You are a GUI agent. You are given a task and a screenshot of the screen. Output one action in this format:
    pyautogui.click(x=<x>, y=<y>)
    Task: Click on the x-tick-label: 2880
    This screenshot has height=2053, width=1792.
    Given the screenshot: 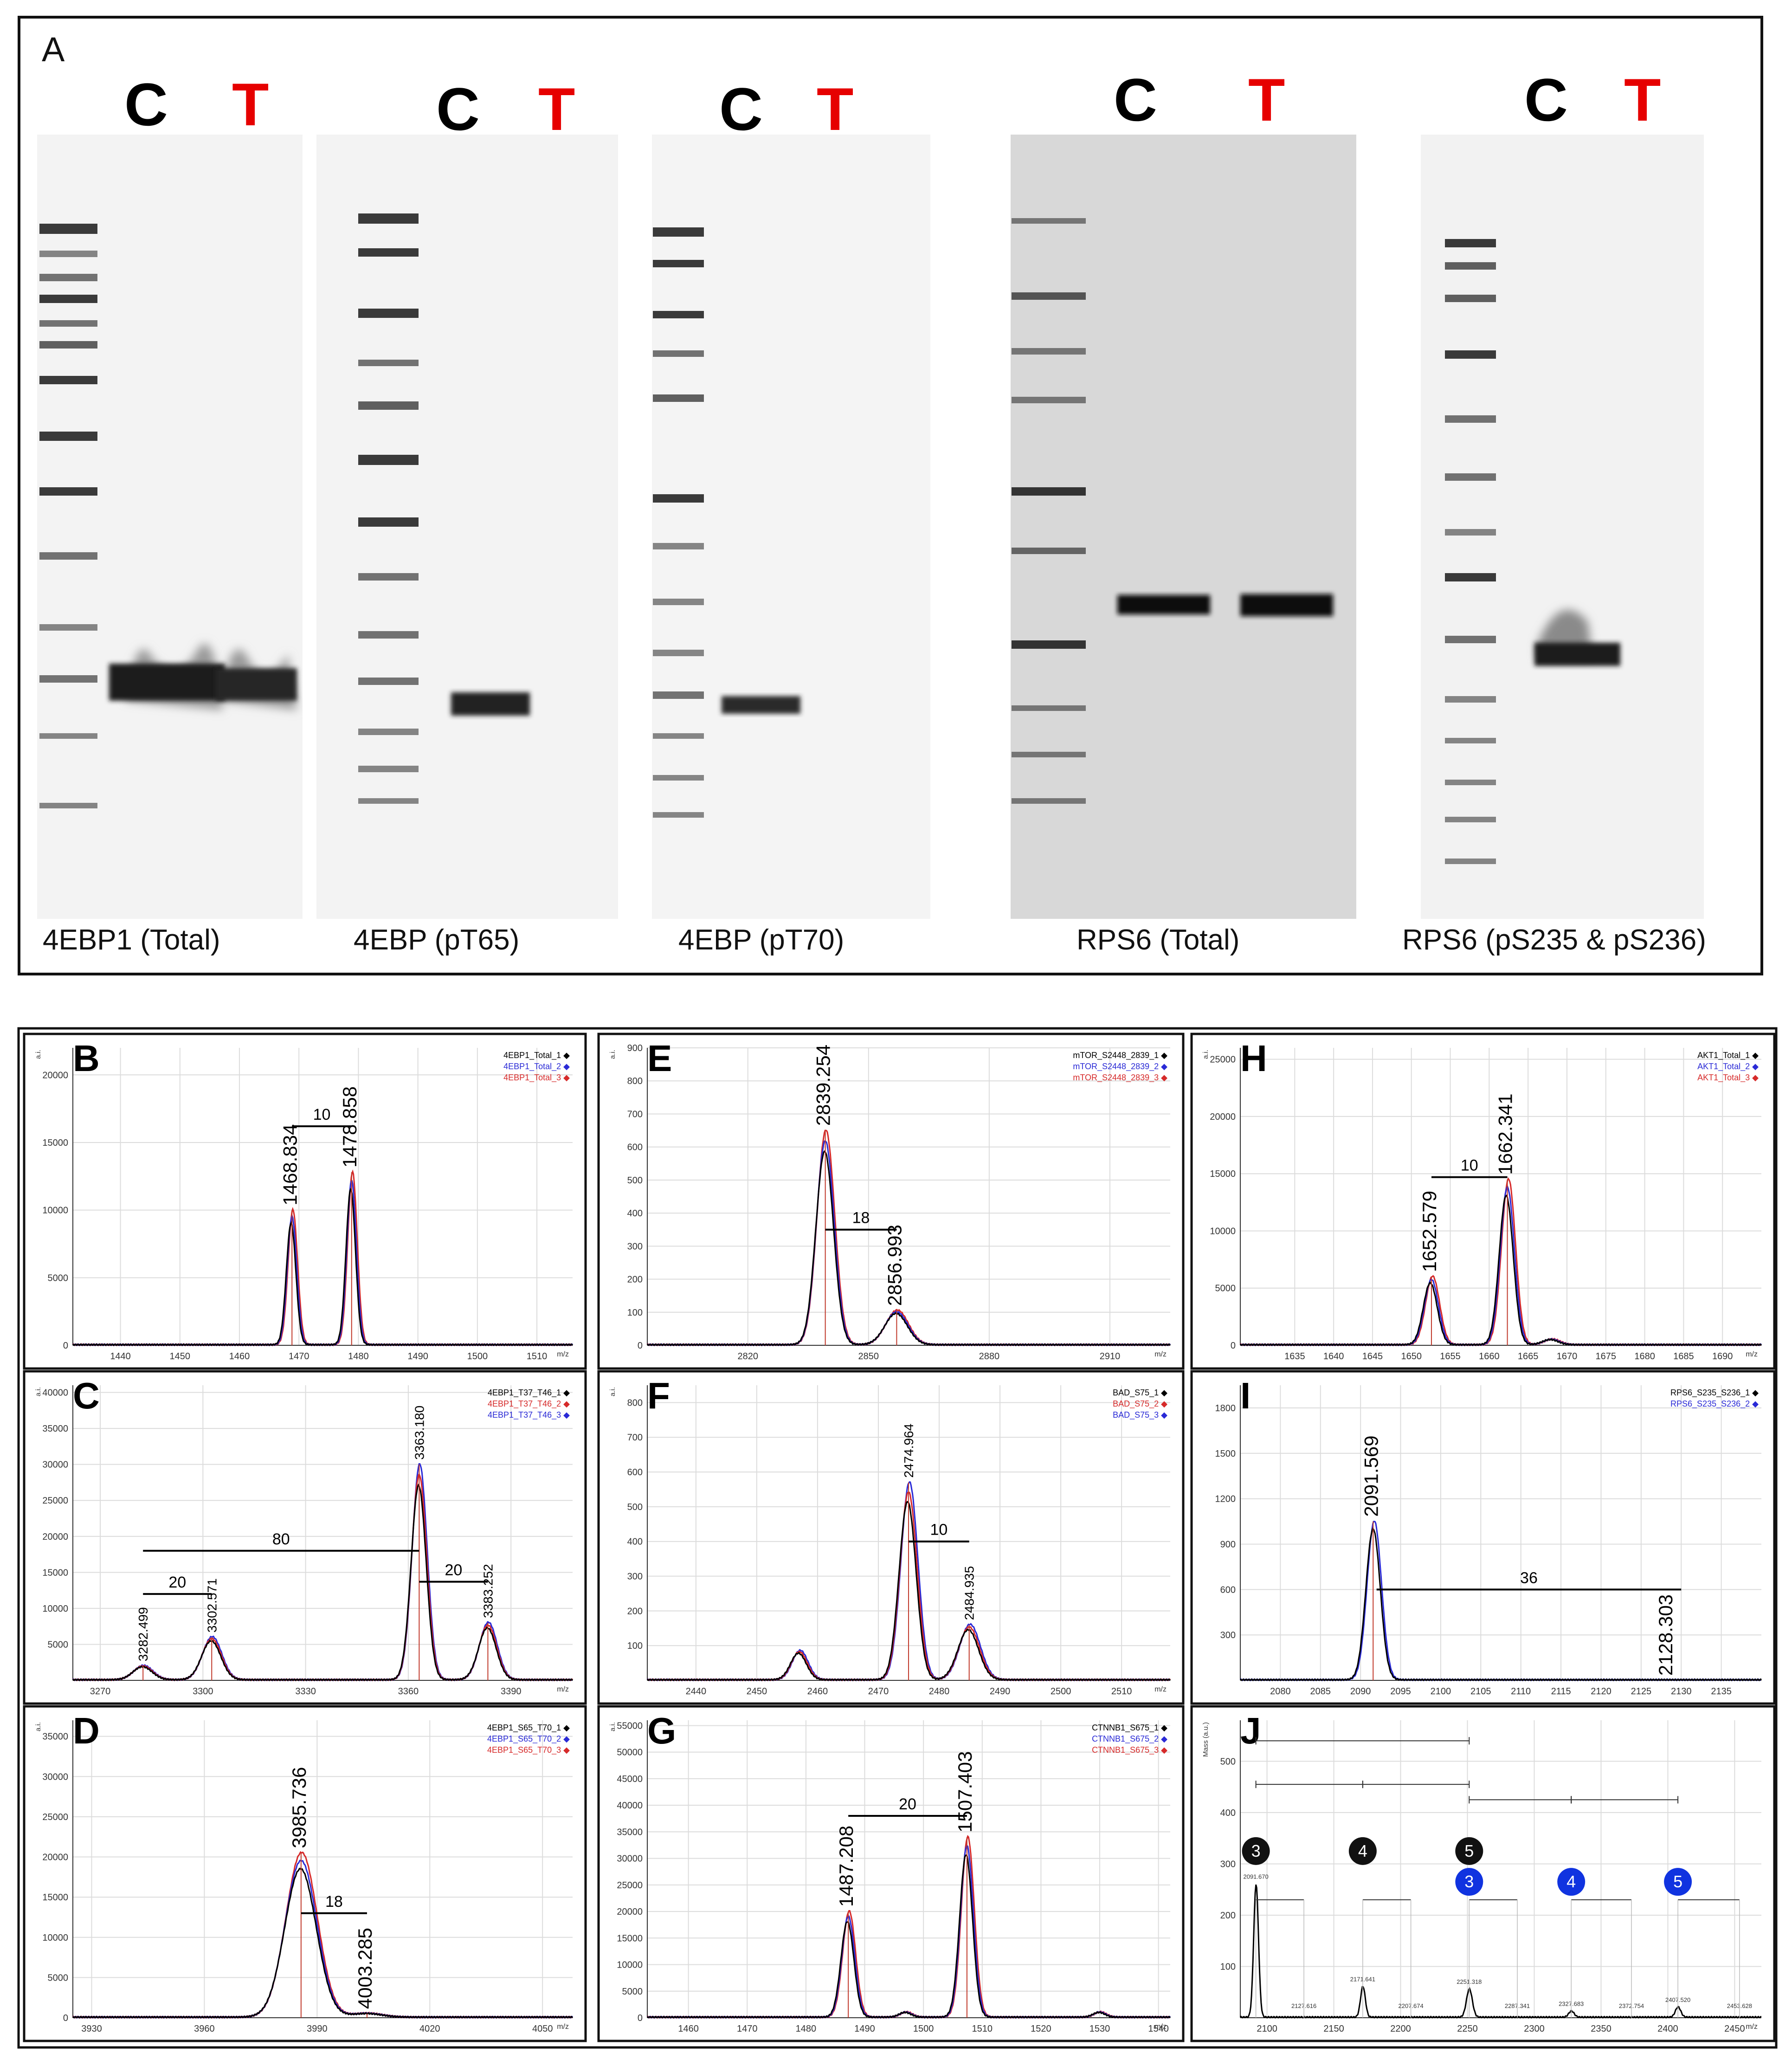 What is the action you would take?
    pyautogui.click(x=989, y=1356)
    